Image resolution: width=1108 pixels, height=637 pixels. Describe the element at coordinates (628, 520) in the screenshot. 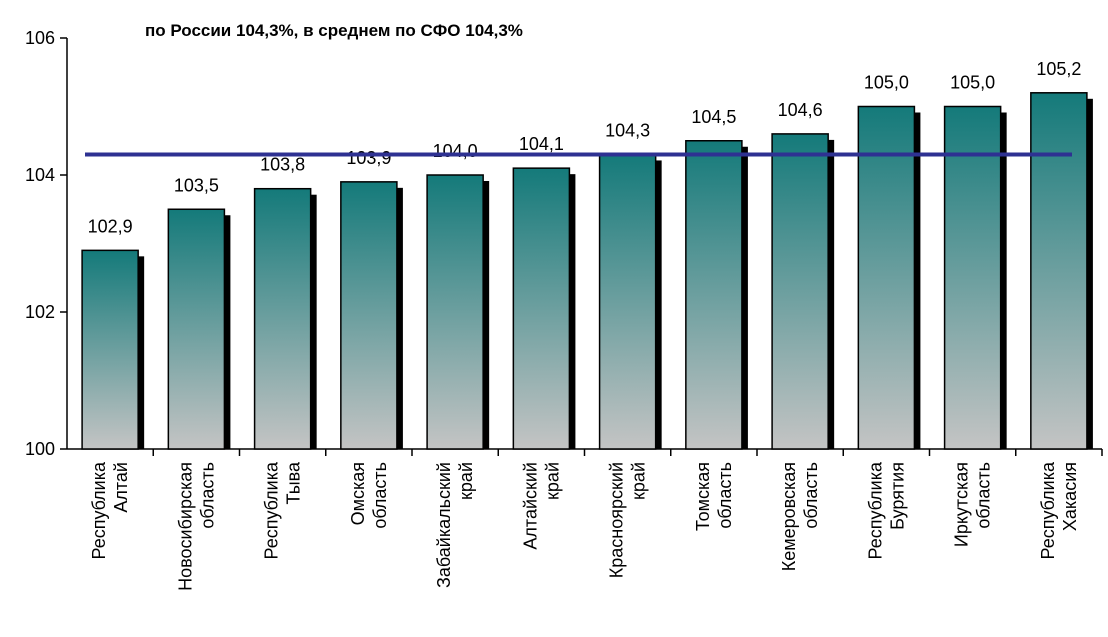

I see `x-tick-label: Красноярский край` at that location.